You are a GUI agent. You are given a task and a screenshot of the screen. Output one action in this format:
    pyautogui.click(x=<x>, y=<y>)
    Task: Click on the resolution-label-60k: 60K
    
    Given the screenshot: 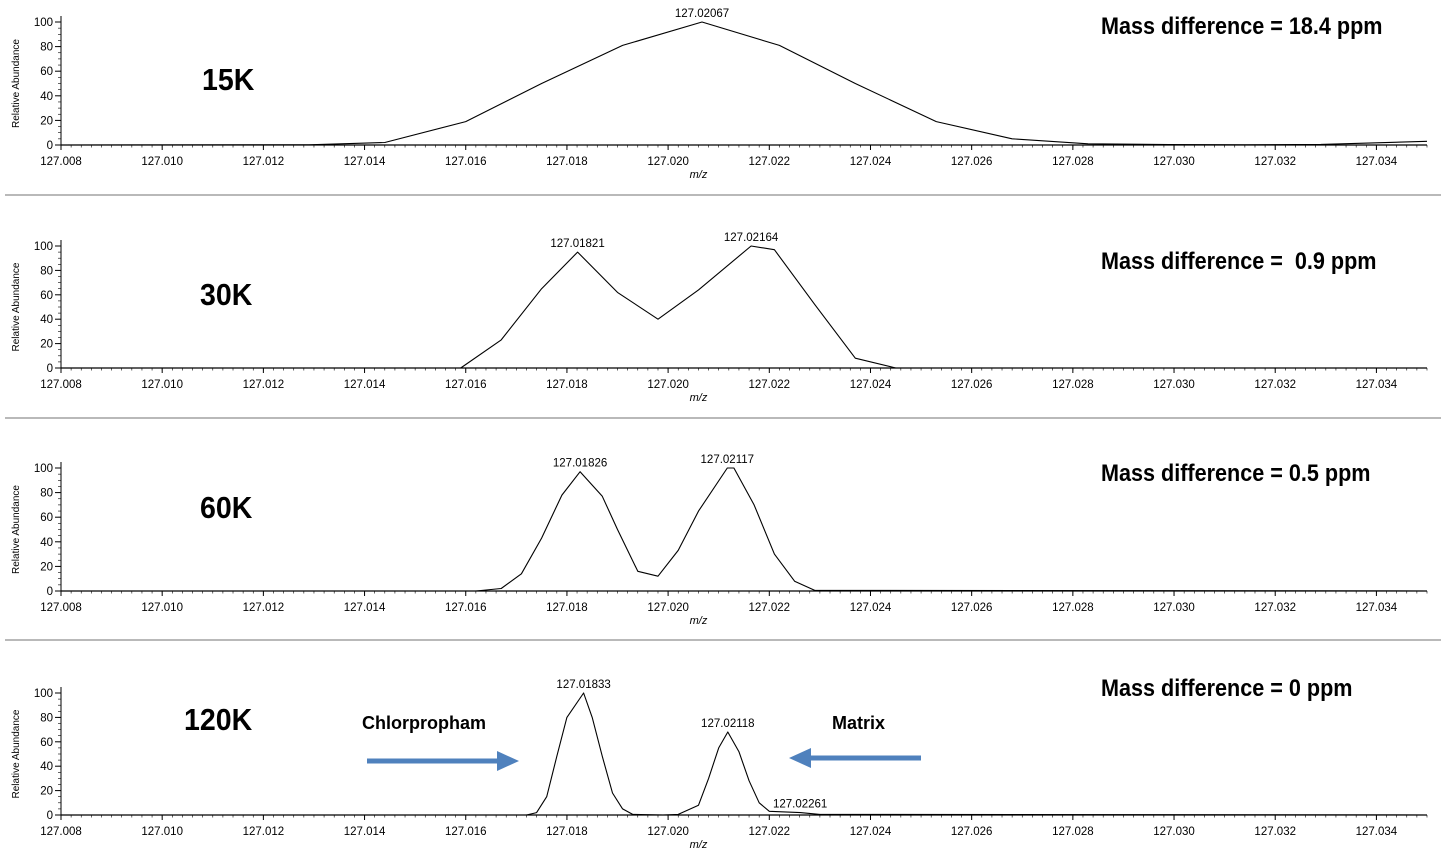 What is the action you would take?
    pyautogui.click(x=226, y=507)
    